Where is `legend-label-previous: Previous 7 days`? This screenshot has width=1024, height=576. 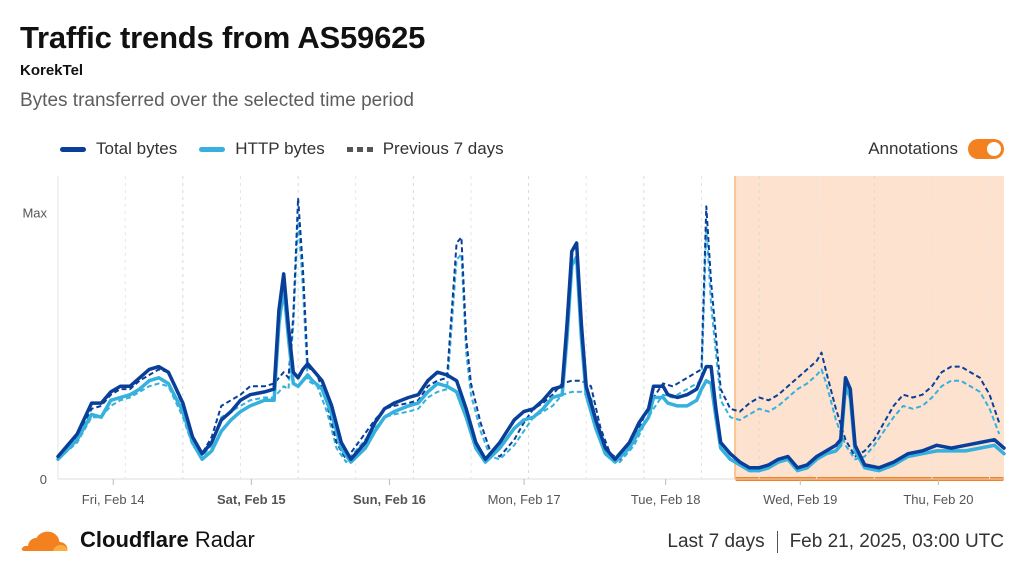 legend-label-previous: Previous 7 days is located at coordinates (443, 148).